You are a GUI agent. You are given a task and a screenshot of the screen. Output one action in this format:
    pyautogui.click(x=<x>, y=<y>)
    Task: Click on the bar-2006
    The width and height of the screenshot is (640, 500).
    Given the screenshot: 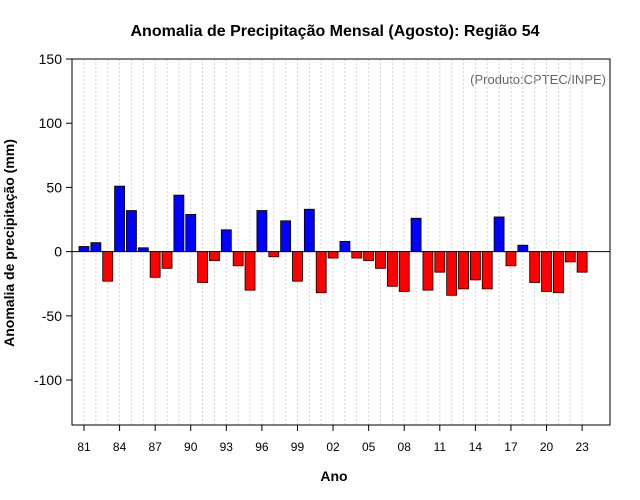 What is the action you would take?
    pyautogui.click(x=380, y=260)
    